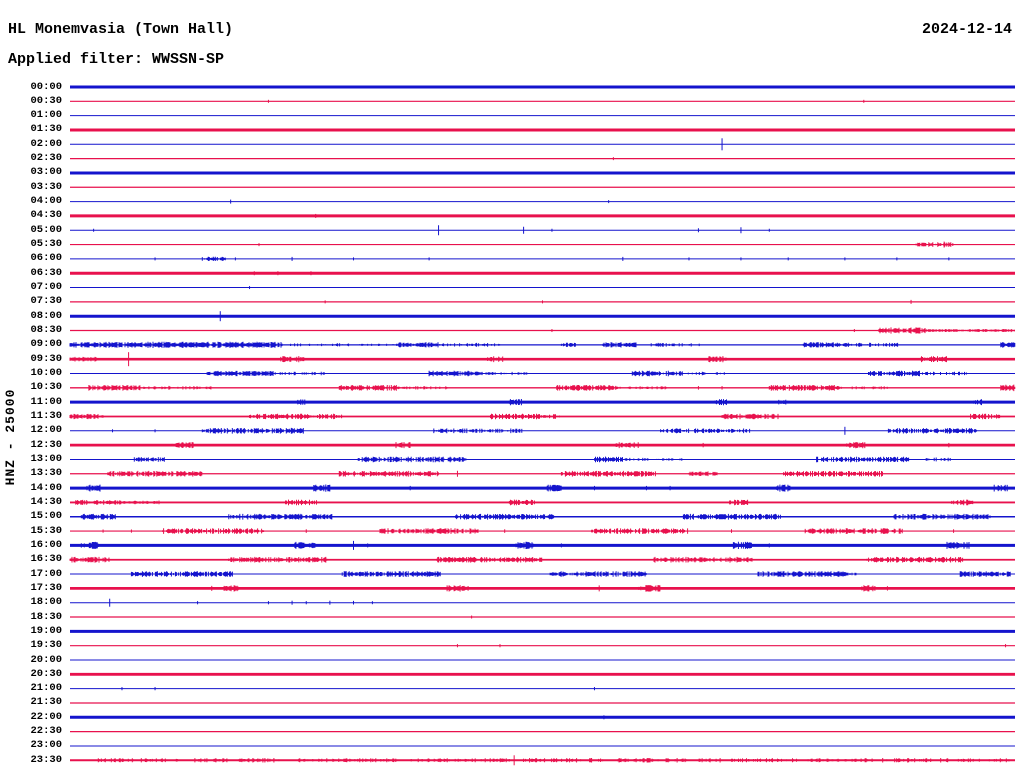 The height and width of the screenshot is (780, 1024). Describe the element at coordinates (542, 258) in the screenshot. I see `trace-row-06:00` at that location.